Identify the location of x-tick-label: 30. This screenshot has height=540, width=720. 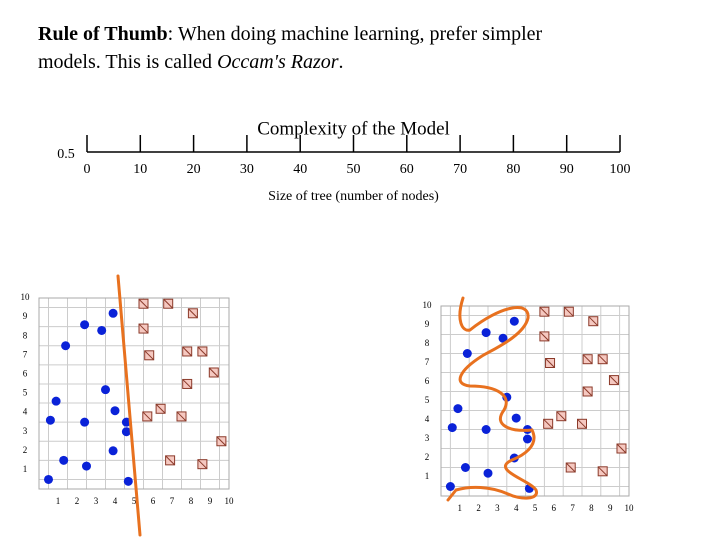
(247, 169).